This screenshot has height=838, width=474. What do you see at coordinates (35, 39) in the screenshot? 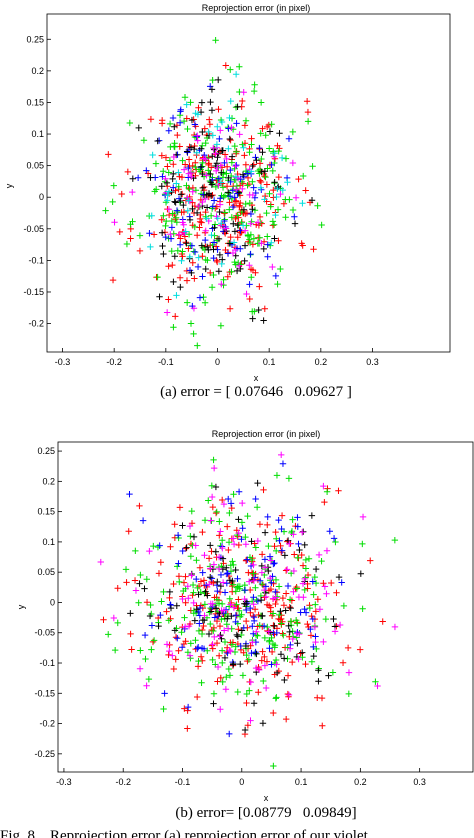
I see `y-tick-label: 0.25` at bounding box center [35, 39].